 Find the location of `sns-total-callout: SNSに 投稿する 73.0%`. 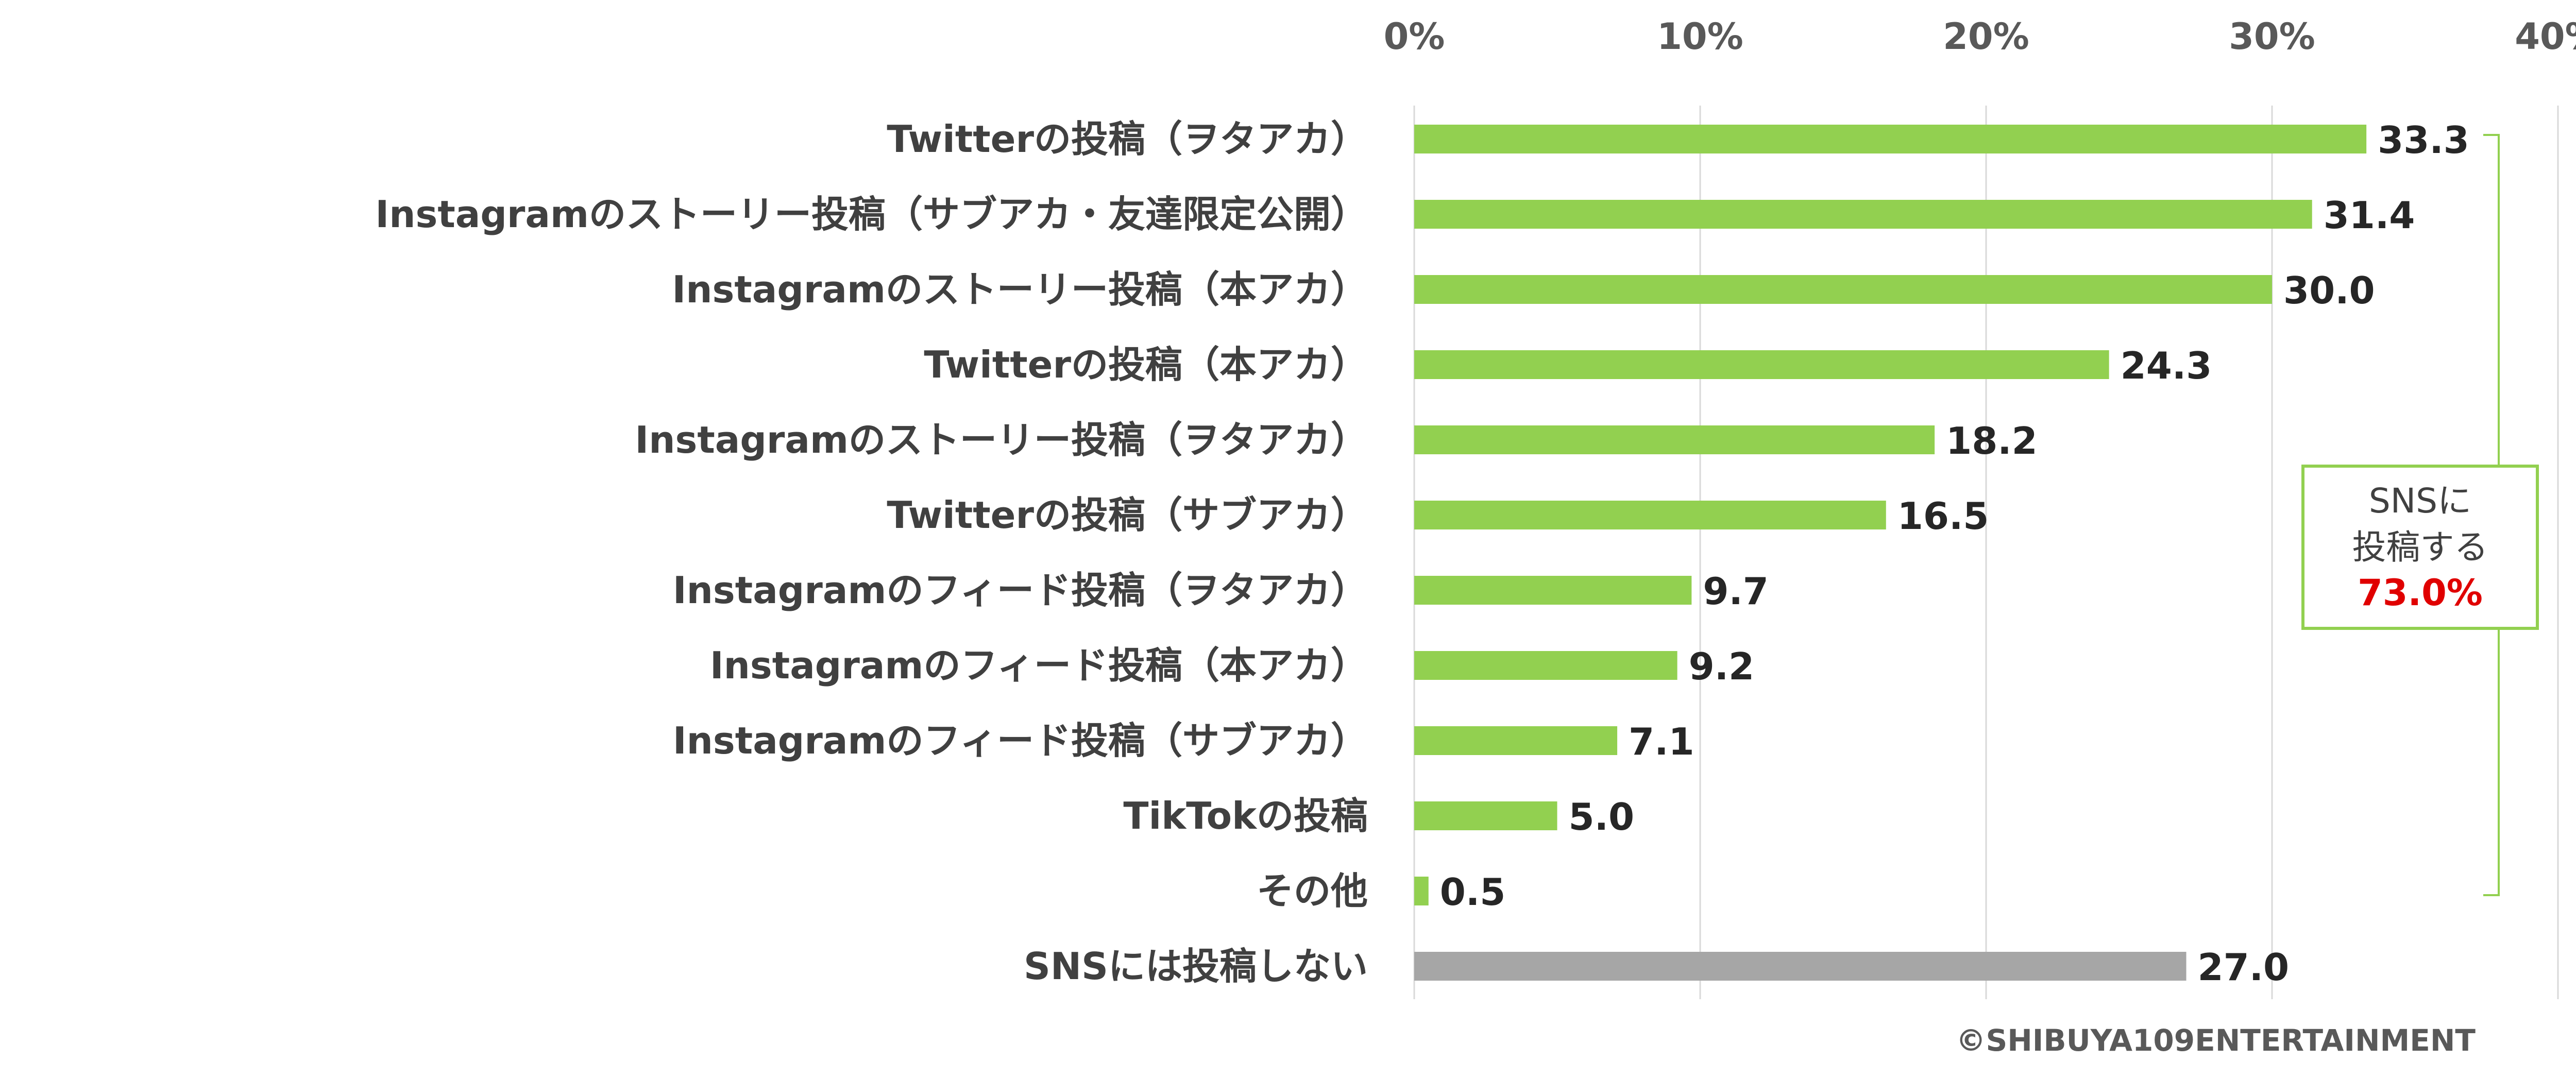

sns-total-callout: SNSに 投稿する 73.0% is located at coordinates (2420, 515).